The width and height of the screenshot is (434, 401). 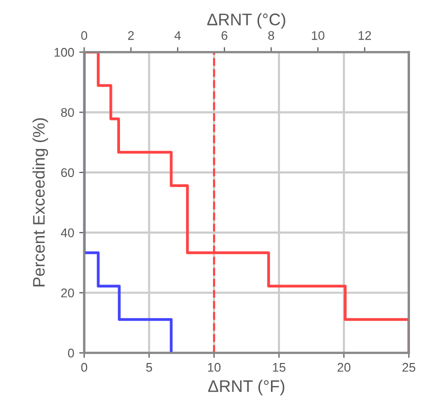 What do you see at coordinates (84, 35) in the screenshot?
I see `x2-tick-label: 0` at bounding box center [84, 35].